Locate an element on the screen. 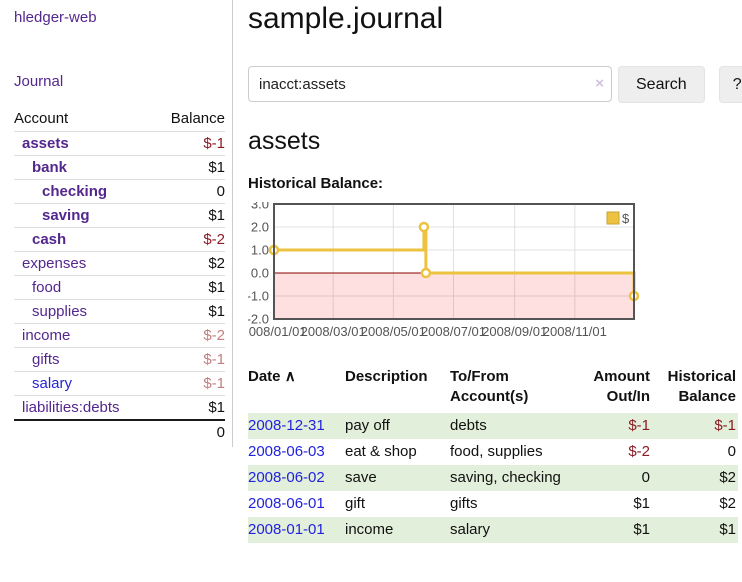  accounts-total-row: 0 is located at coordinates (119, 433).